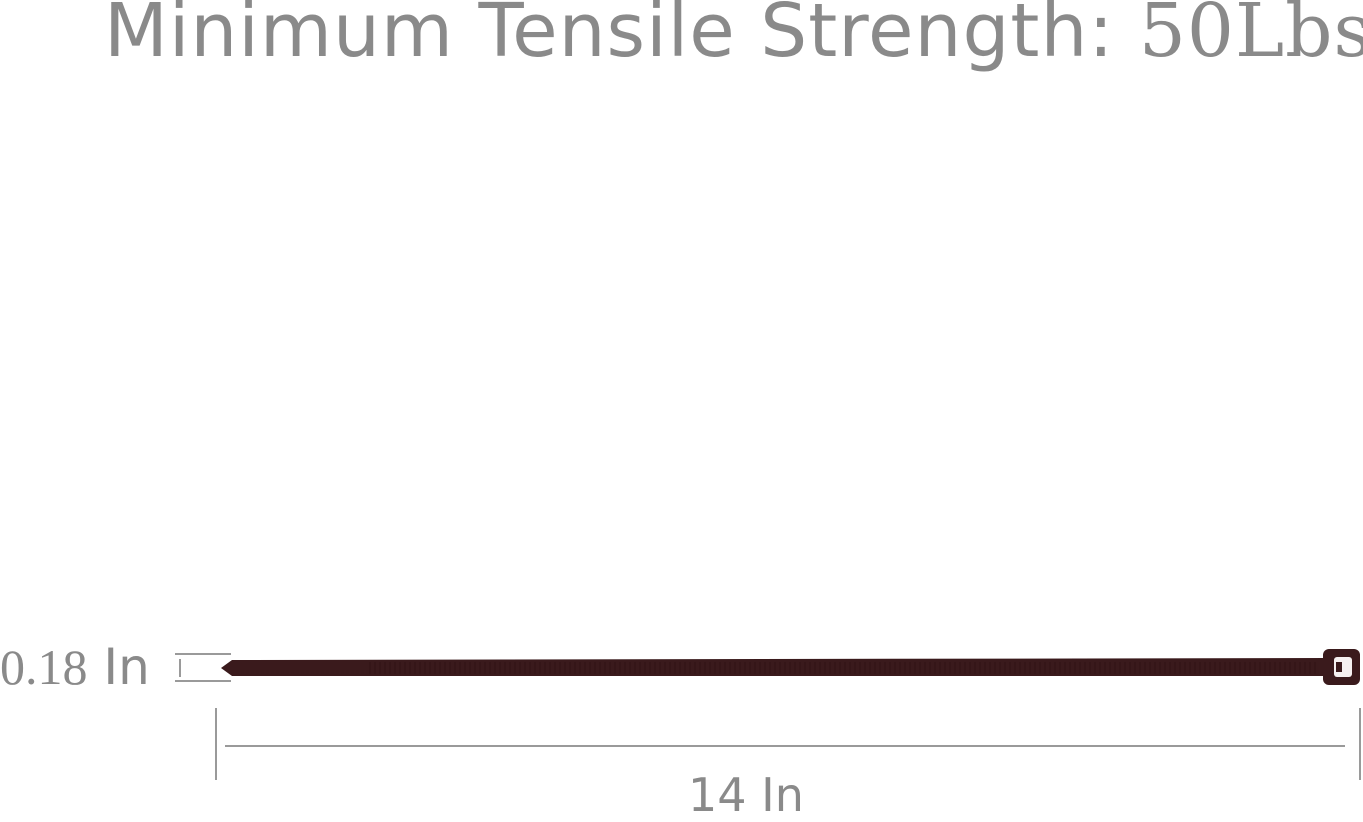 The image size is (1363, 822). I want to click on title-label: Minimum Tensile Strength:, so click(609, 37).